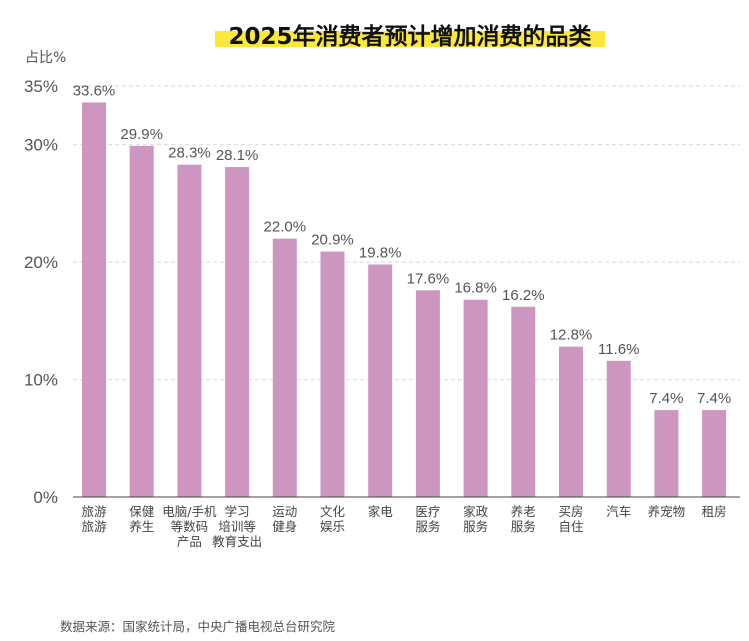 The height and width of the screenshot is (641, 749). Describe the element at coordinates (410, 39) in the screenshot. I see `title-highlight` at that location.